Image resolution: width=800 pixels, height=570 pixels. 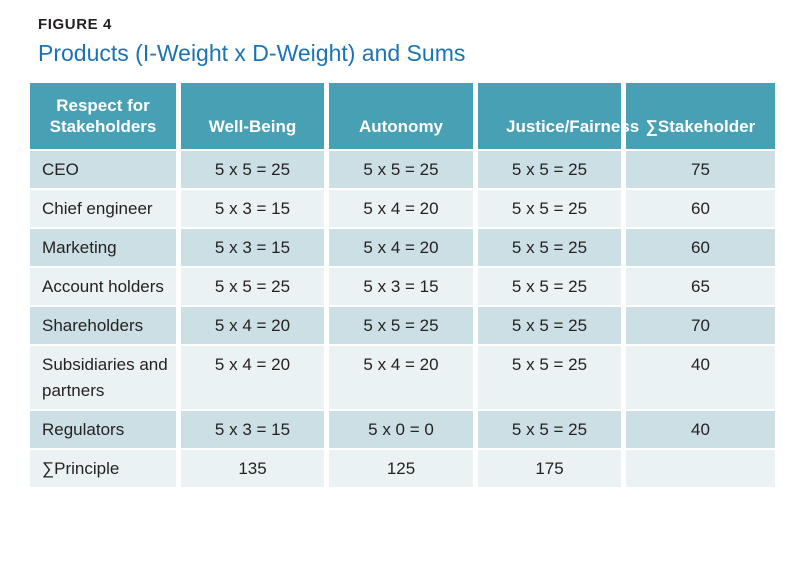 What do you see at coordinates (103, 468) in the screenshot?
I see `row-label: ∑Principle` at bounding box center [103, 468].